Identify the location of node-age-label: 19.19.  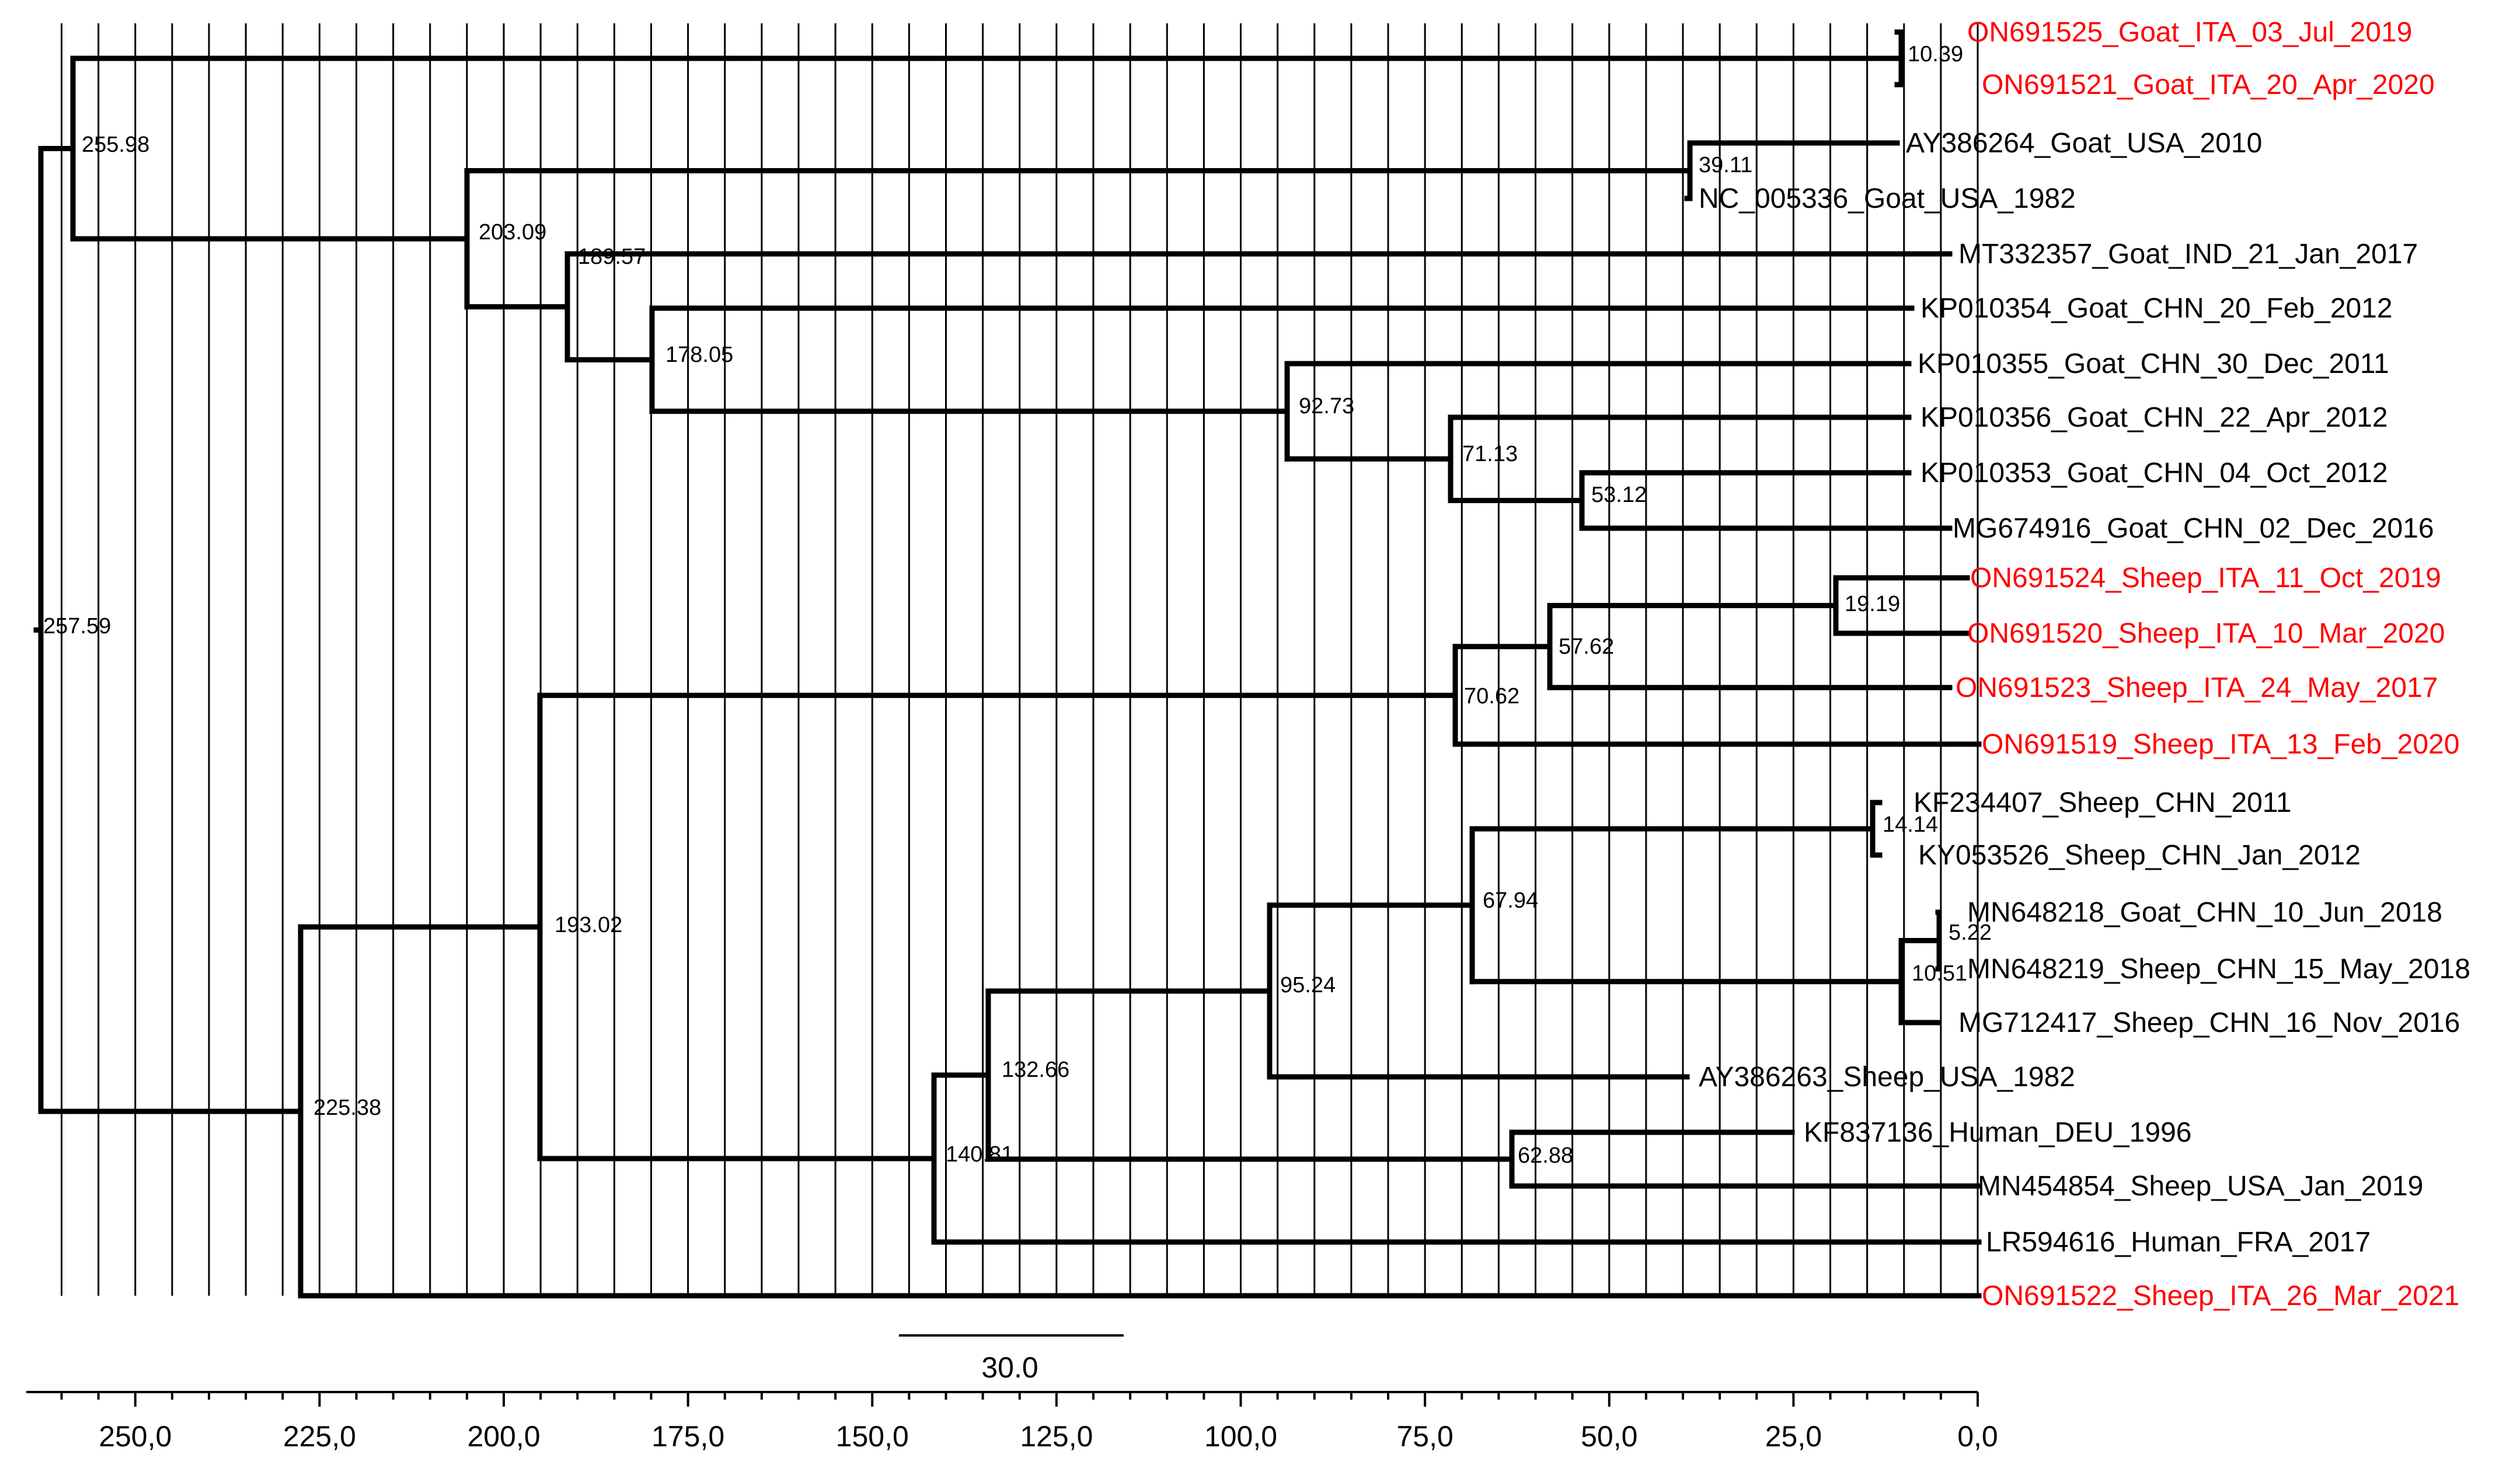
(1872, 604).